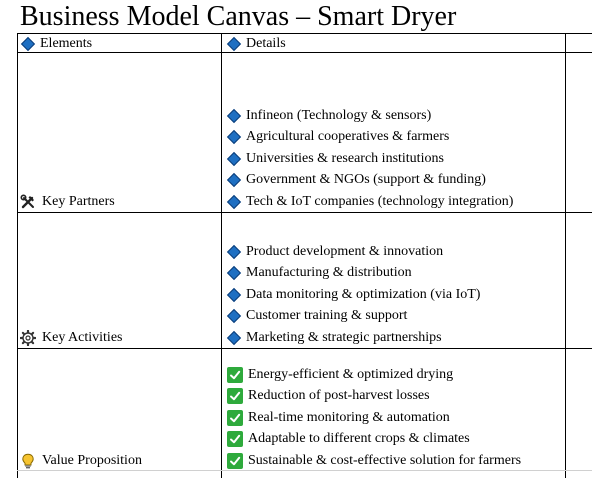 This screenshot has height=478, width=592. I want to click on list-item: Real-time monitoring & automation, so click(373, 418).